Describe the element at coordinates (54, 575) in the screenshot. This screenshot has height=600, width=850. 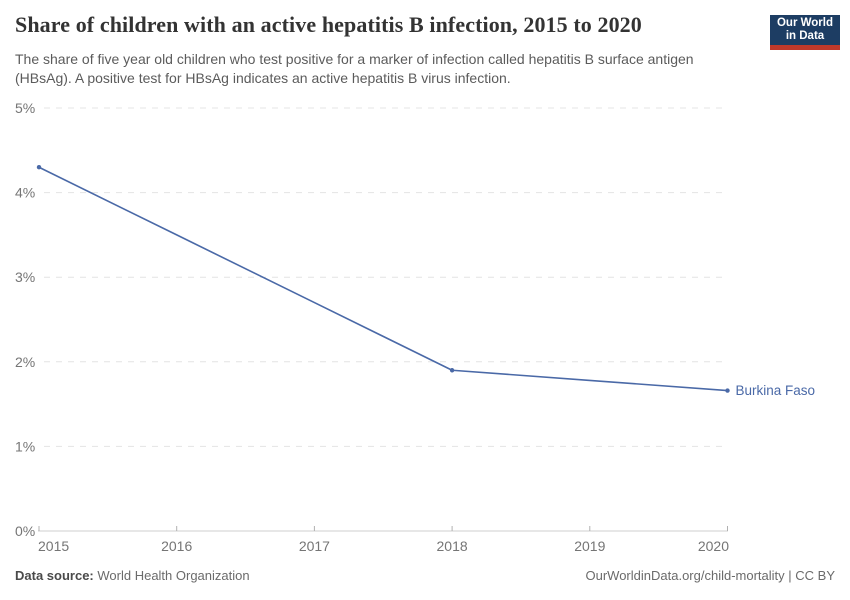
I see `data-source-label: Data source:` at that location.